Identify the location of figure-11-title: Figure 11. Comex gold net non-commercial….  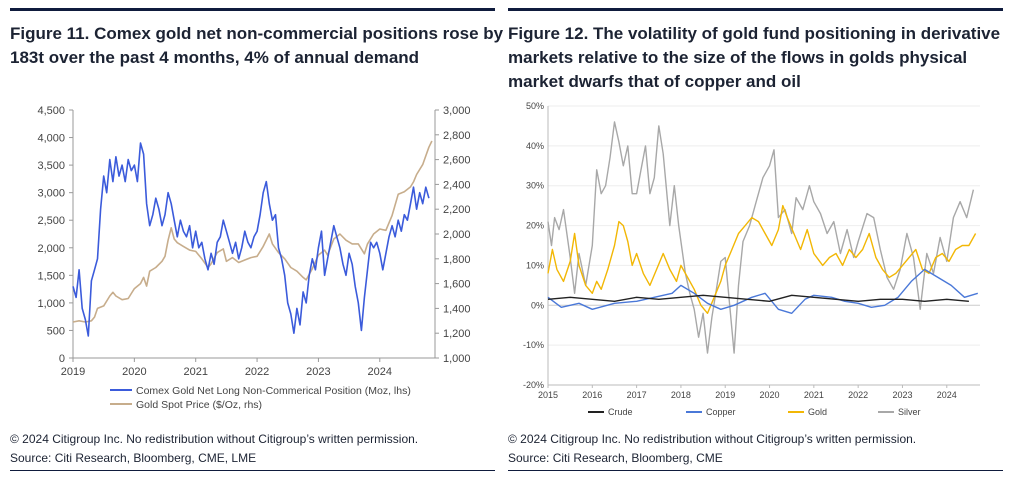
(257, 45).